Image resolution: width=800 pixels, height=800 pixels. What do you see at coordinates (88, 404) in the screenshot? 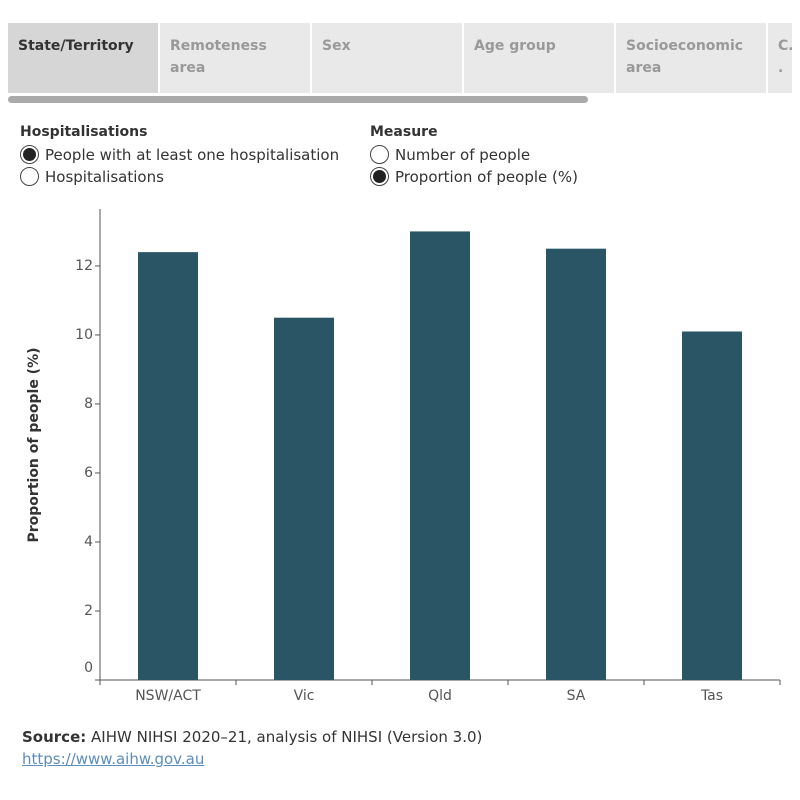
I see `y-tick-label: 8` at bounding box center [88, 404].